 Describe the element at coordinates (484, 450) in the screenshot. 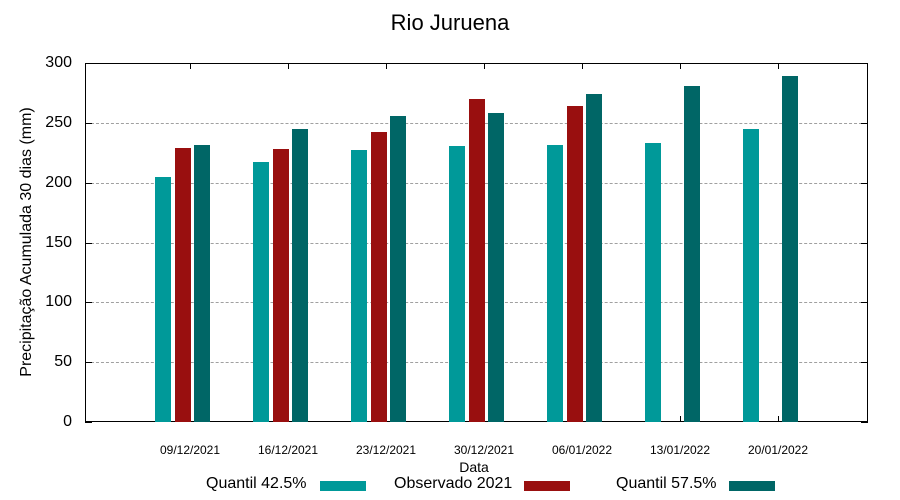

I see `x-tick-label: 30/12/2021` at that location.